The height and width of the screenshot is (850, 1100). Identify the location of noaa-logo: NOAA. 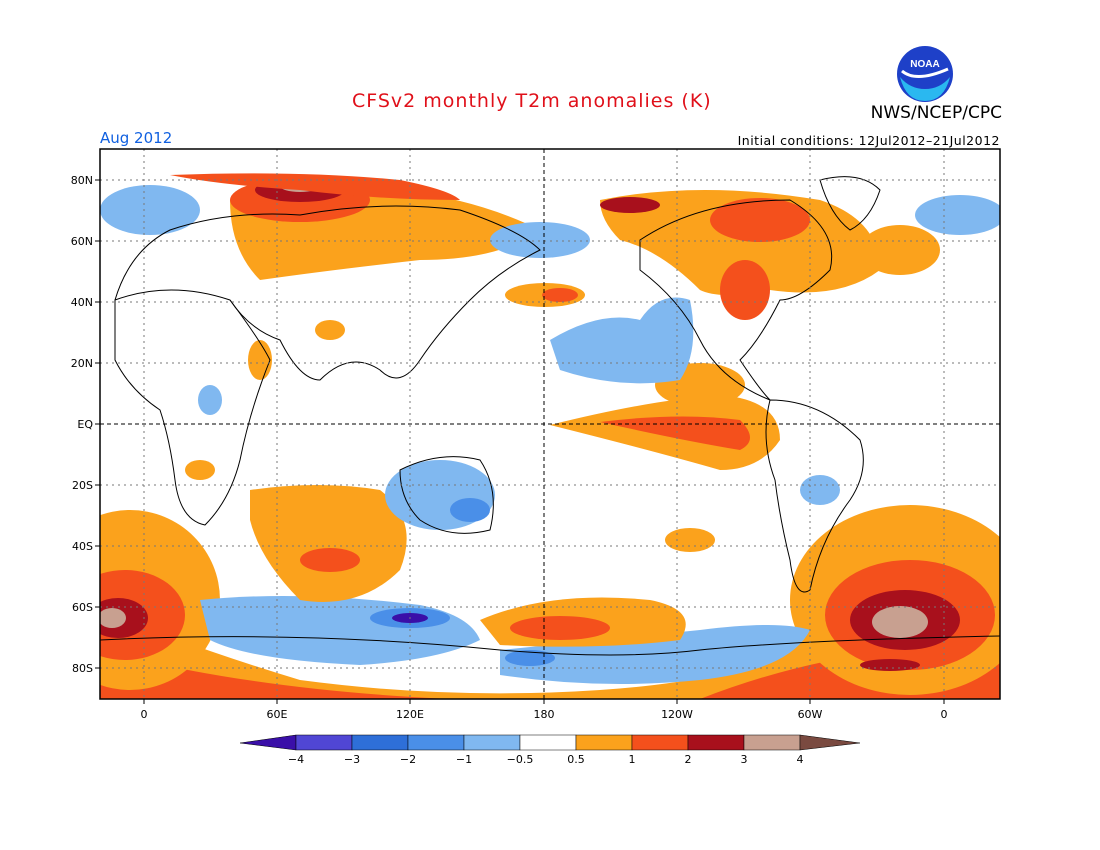
(925, 74).